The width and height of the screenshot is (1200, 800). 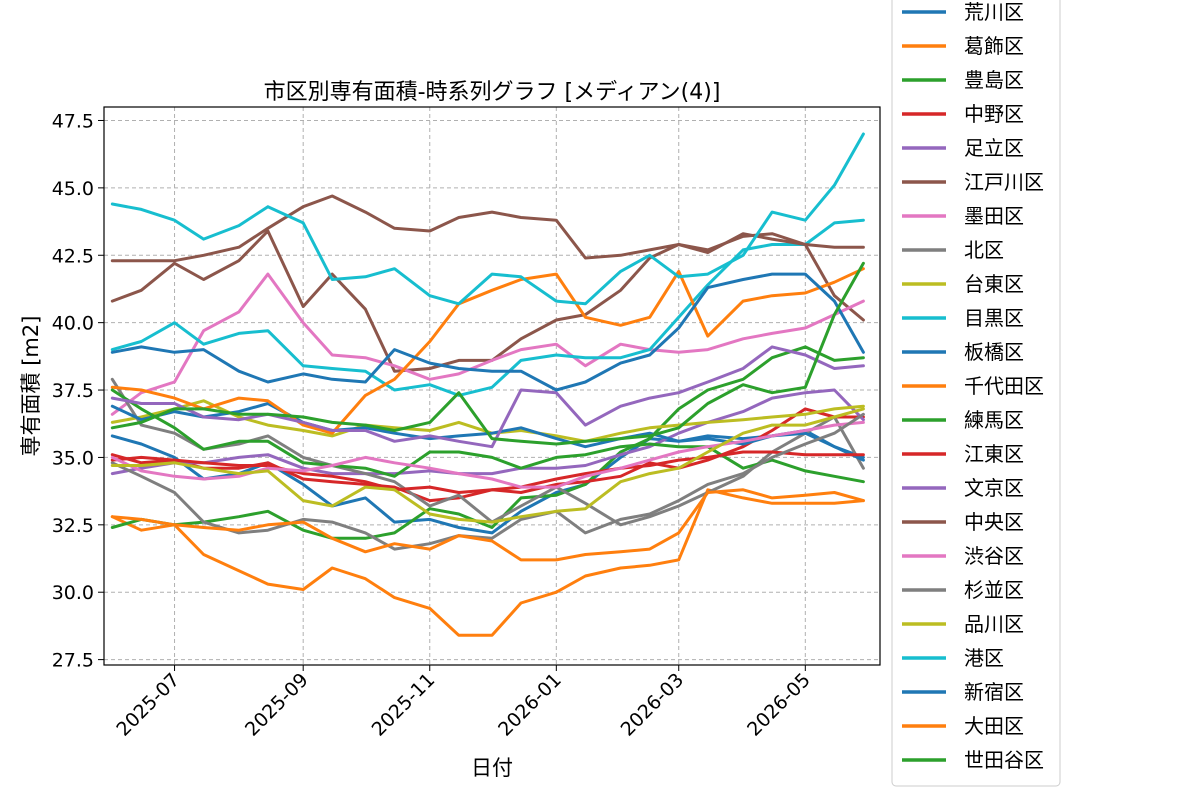 I want to click on chart-title: 市区別専有面積-時系列グラフ [メディアン(4)], so click(x=492, y=92).